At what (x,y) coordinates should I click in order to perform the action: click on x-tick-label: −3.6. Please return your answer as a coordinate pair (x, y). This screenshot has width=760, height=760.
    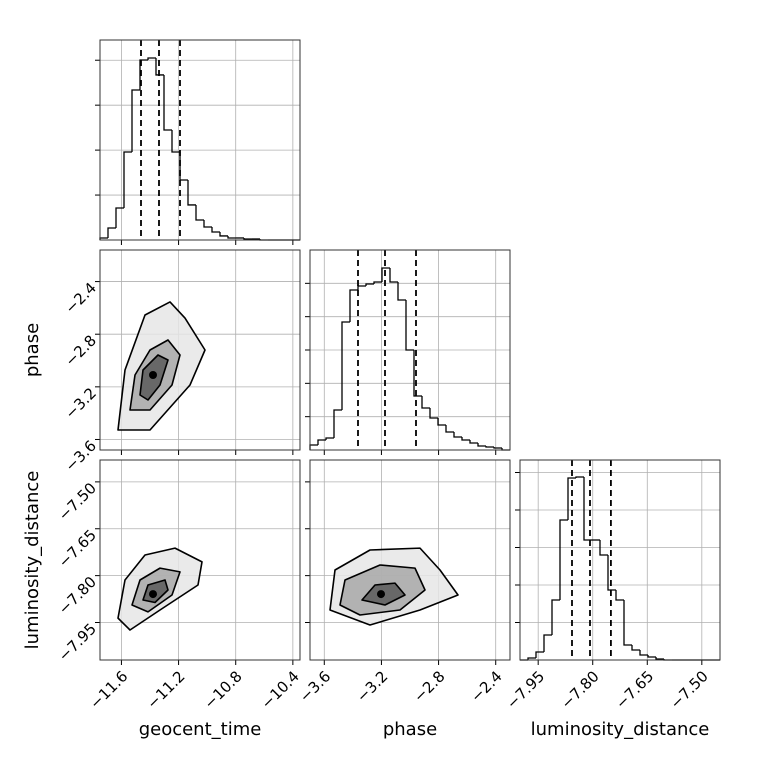
    Looking at the image, I should click on (315, 686).